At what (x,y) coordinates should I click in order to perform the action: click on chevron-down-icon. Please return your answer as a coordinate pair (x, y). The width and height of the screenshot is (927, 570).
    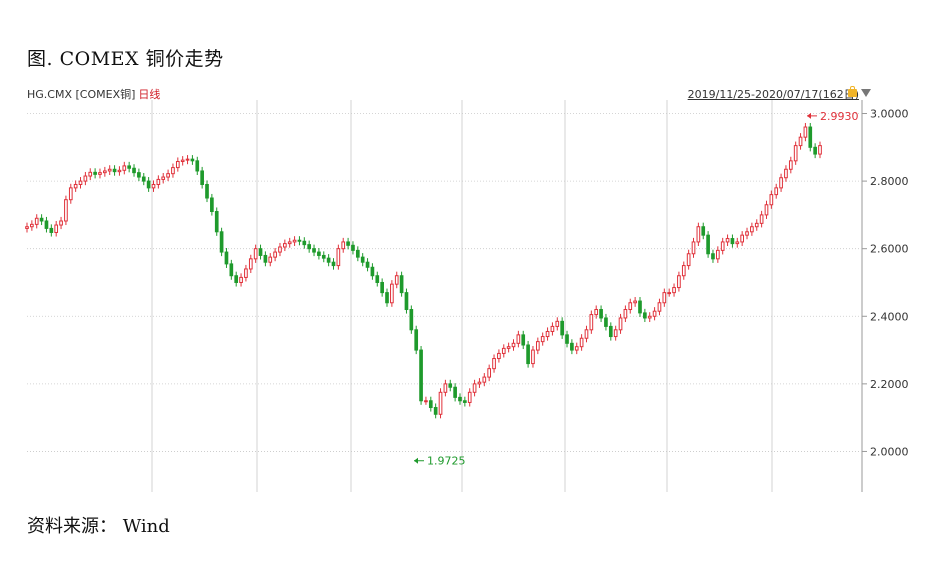
    Looking at the image, I should click on (866, 93).